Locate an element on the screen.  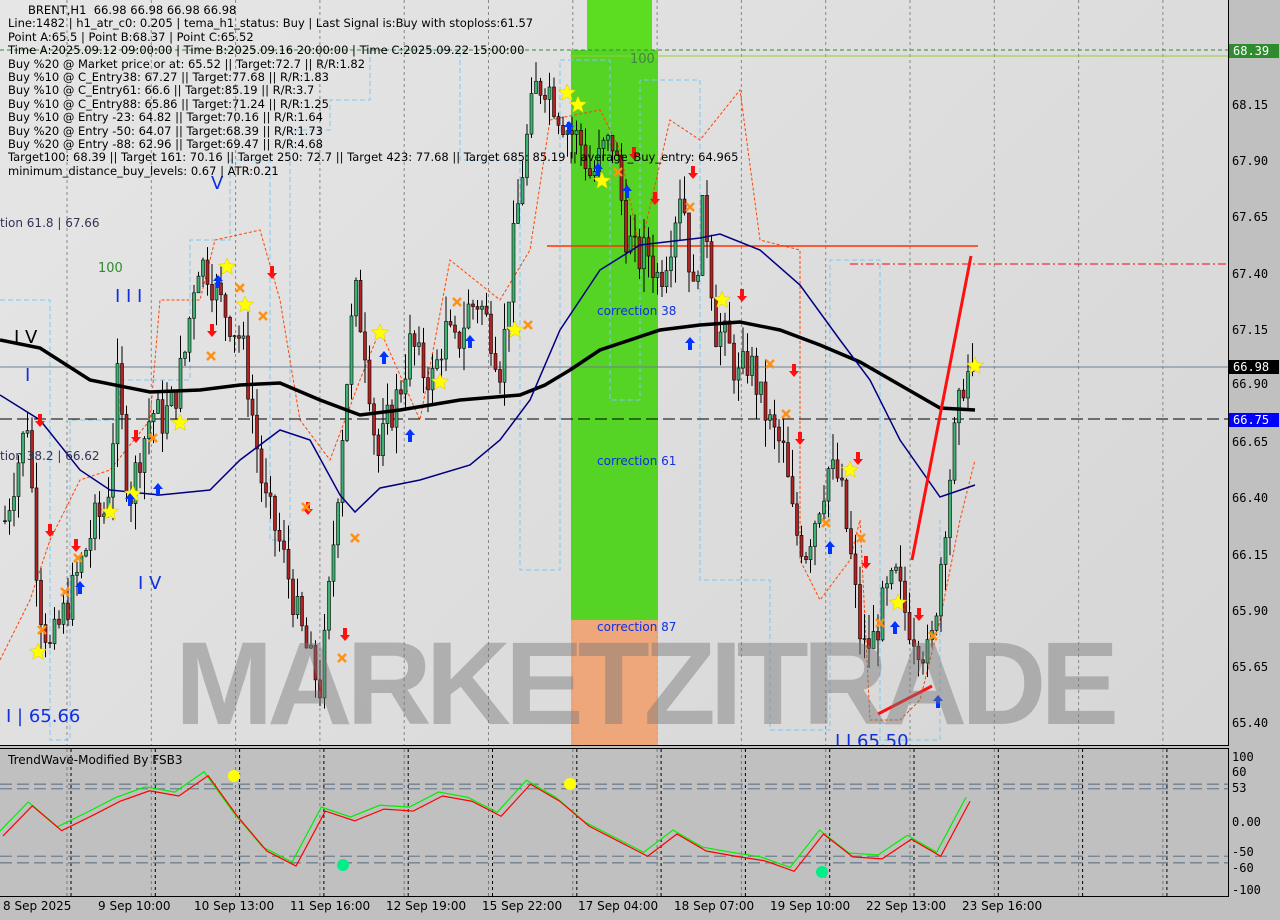
price-tick: 65.90 is located at coordinates (1250, 610).